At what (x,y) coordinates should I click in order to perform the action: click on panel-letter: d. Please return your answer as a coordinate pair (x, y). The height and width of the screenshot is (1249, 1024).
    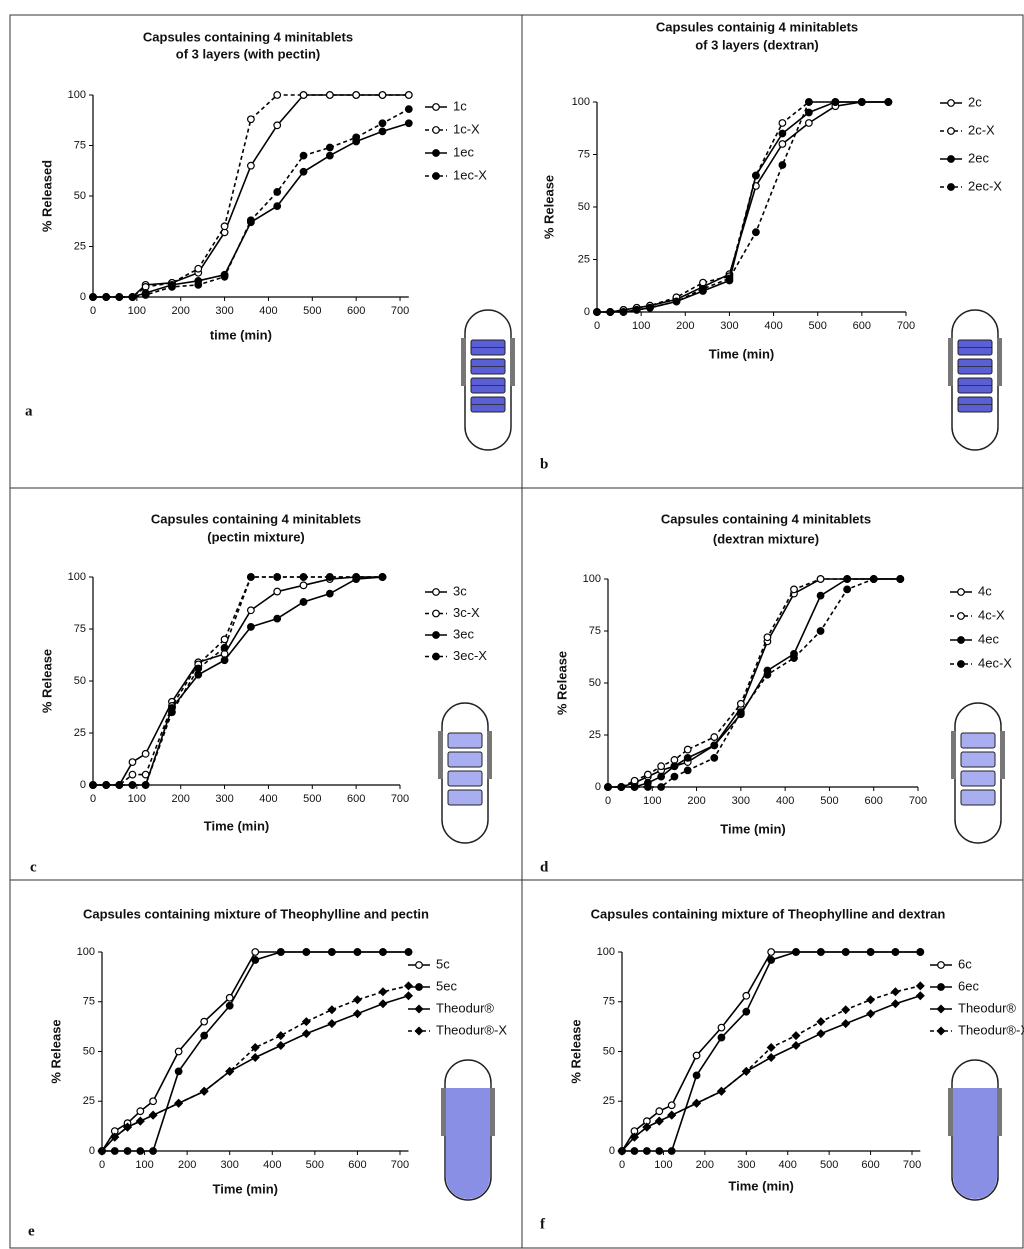
    Looking at the image, I should click on (544, 867).